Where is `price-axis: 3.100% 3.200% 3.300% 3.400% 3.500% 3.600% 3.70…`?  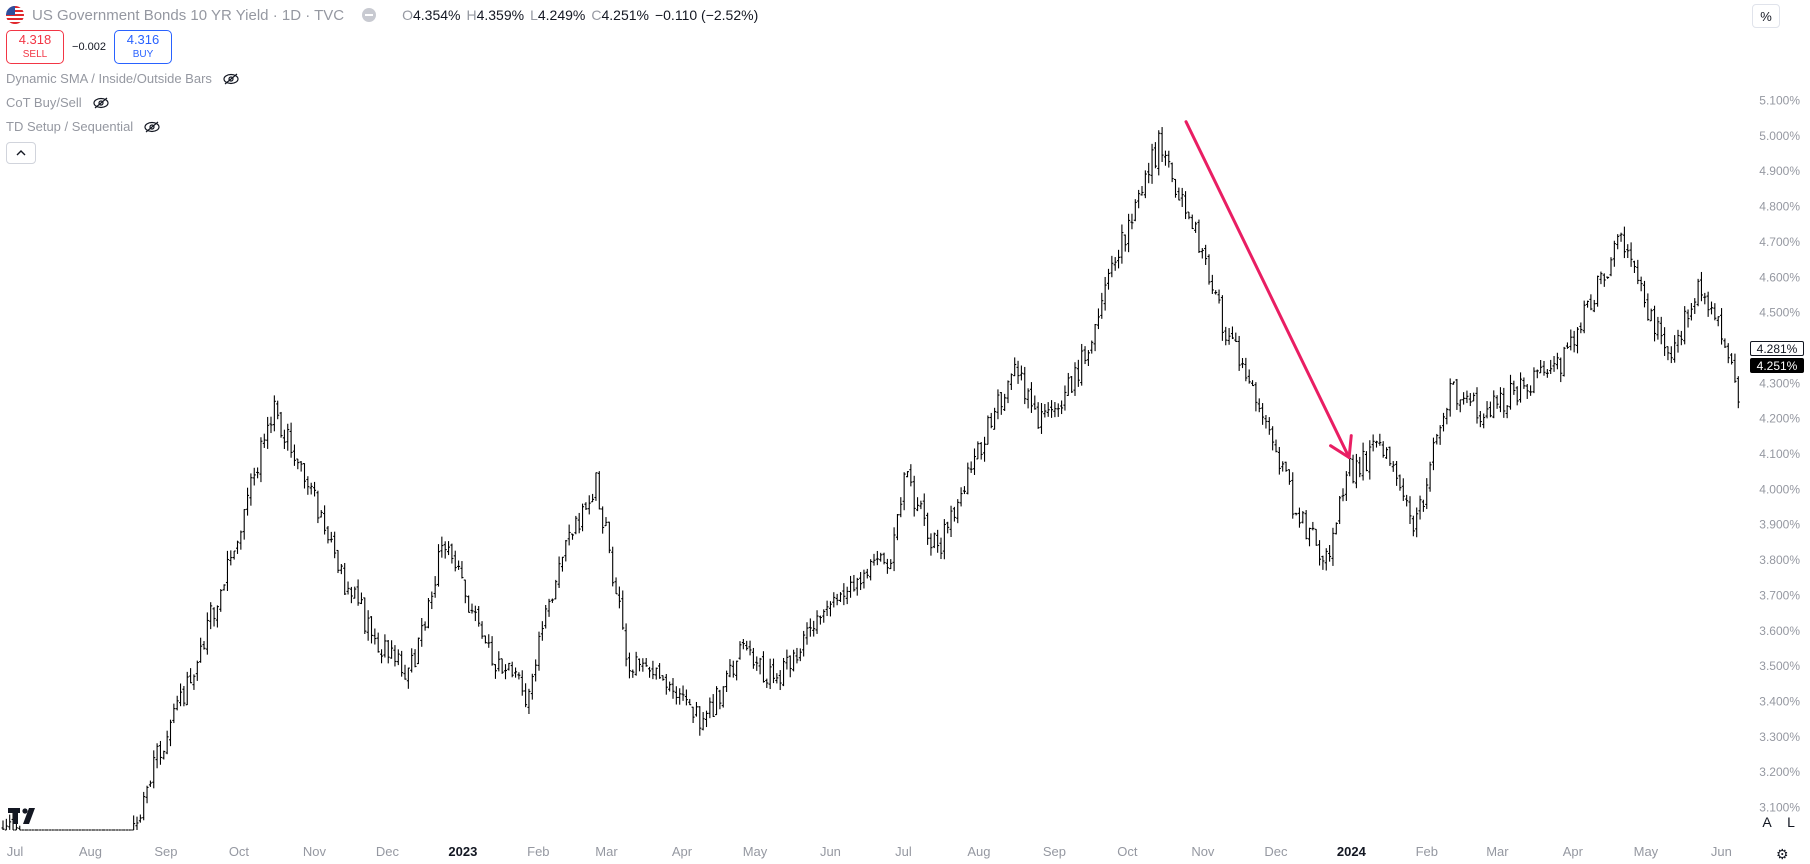 price-axis: 3.100% 3.200% 3.300% 3.400% 3.500% 3.600% 3.70… is located at coordinates (1779, 454).